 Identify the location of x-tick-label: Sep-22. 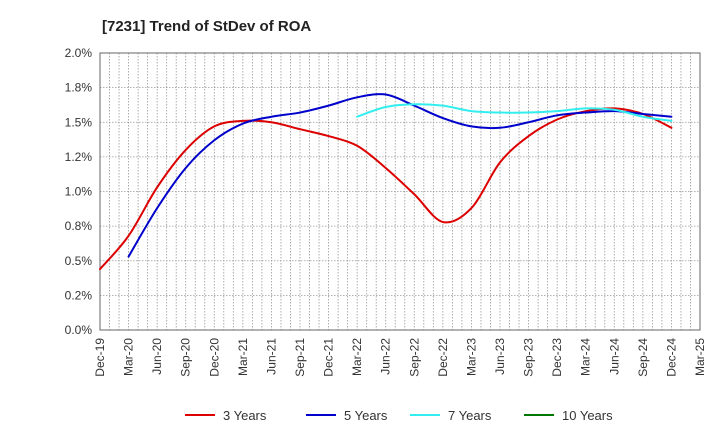
(414, 357).